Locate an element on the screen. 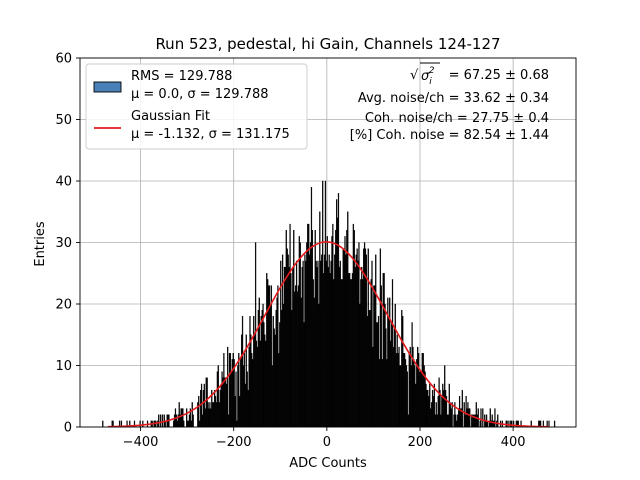  legend-label-hist-params: μ = 0.0, σ = 129.788 is located at coordinates (200, 94).